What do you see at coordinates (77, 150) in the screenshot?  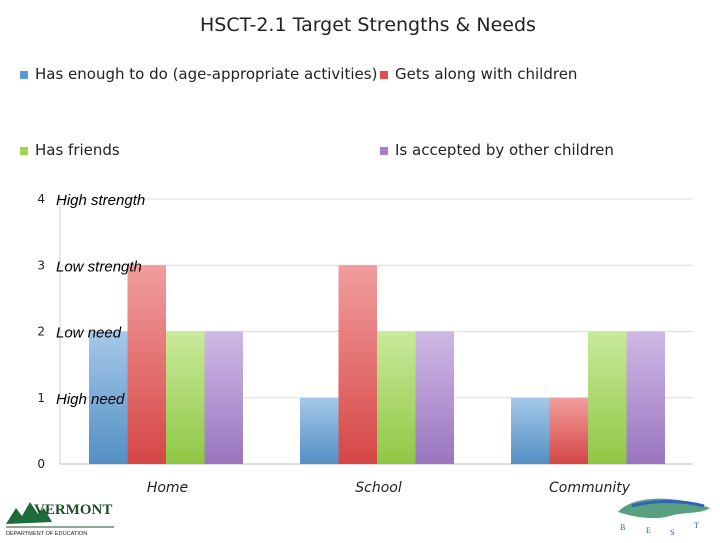 I see `legend-label: Has friends` at bounding box center [77, 150].